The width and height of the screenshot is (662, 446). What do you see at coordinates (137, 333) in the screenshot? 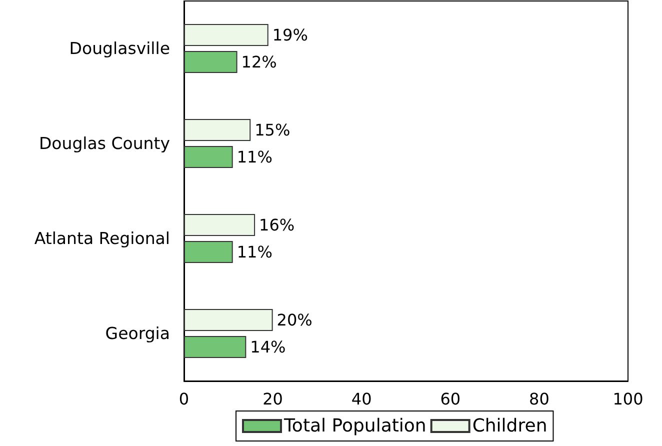
I see `y-tick-label: Georgia` at bounding box center [137, 333].